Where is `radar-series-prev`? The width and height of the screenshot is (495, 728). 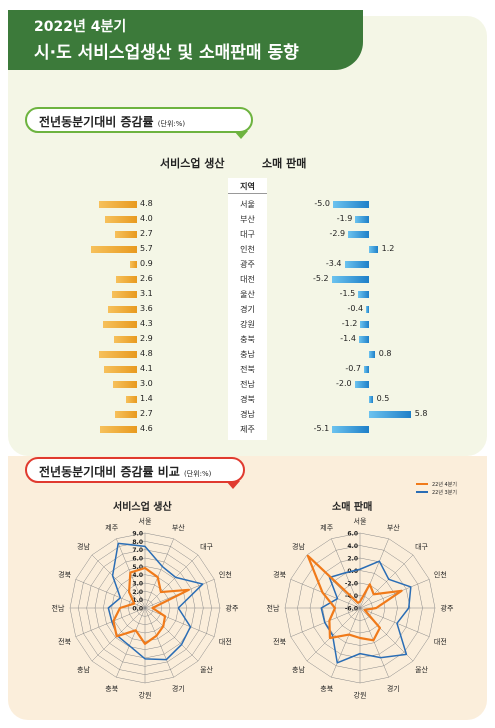 radar-series-prev is located at coordinates (155, 601).